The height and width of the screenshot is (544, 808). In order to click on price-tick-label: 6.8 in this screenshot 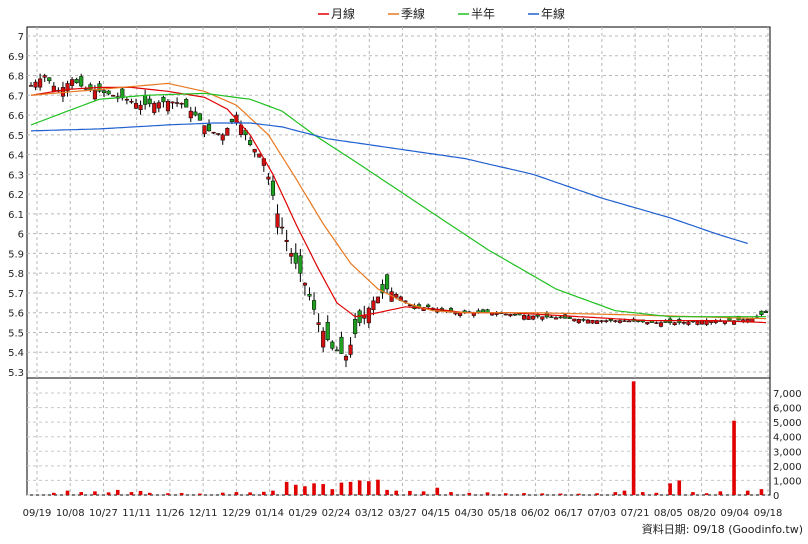, I will do `click(16, 77)`.